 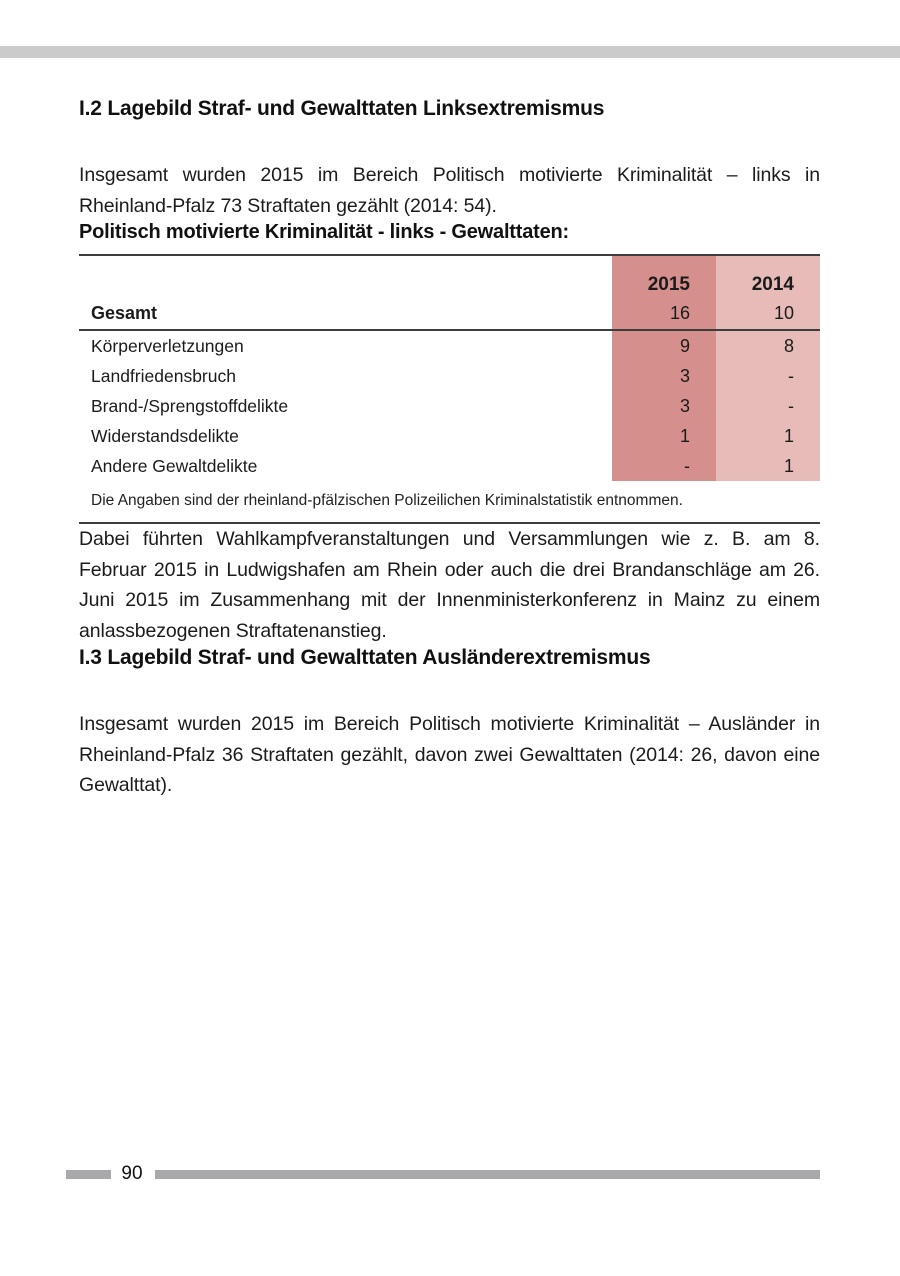 What do you see at coordinates (664, 466) in the screenshot?
I see `value-2015: -` at bounding box center [664, 466].